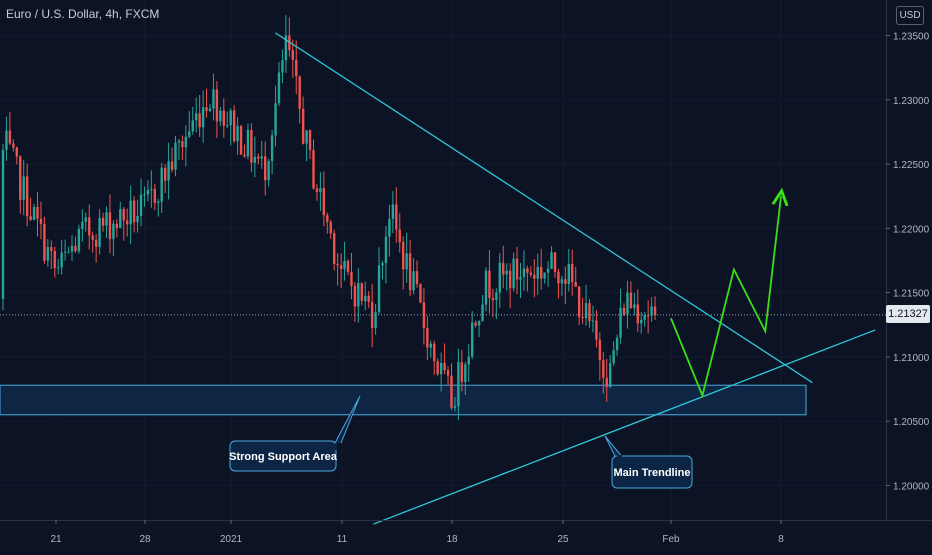  Describe the element at coordinates (342, 539) in the screenshot. I see `x-tick-label: 11` at that location.